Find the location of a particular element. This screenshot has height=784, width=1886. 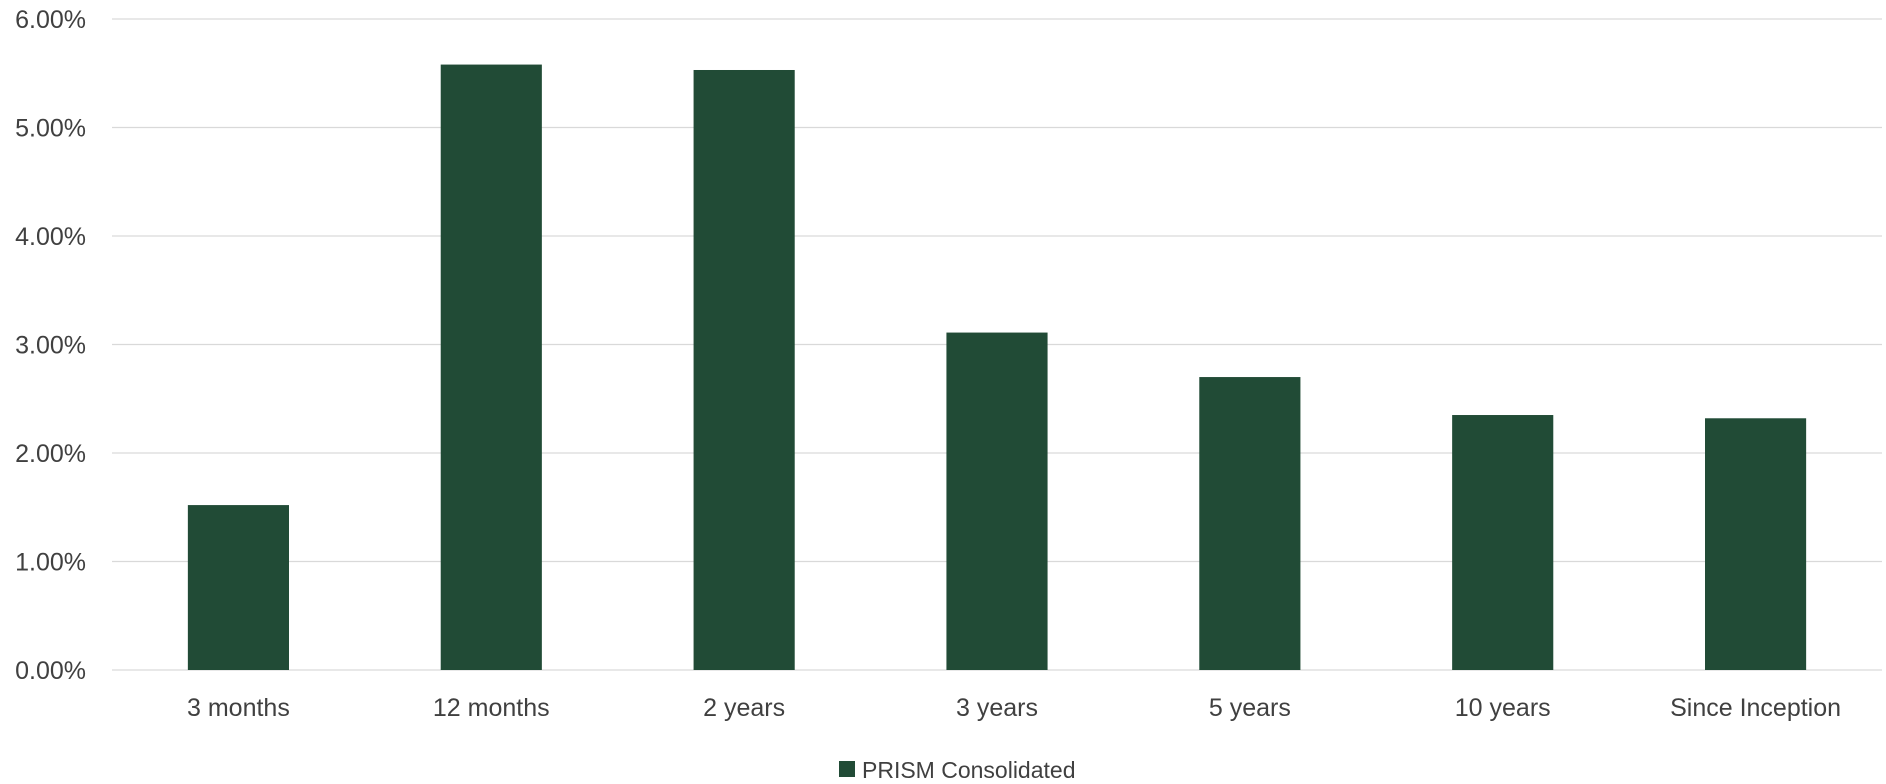

legend-swatch is located at coordinates (847, 769).